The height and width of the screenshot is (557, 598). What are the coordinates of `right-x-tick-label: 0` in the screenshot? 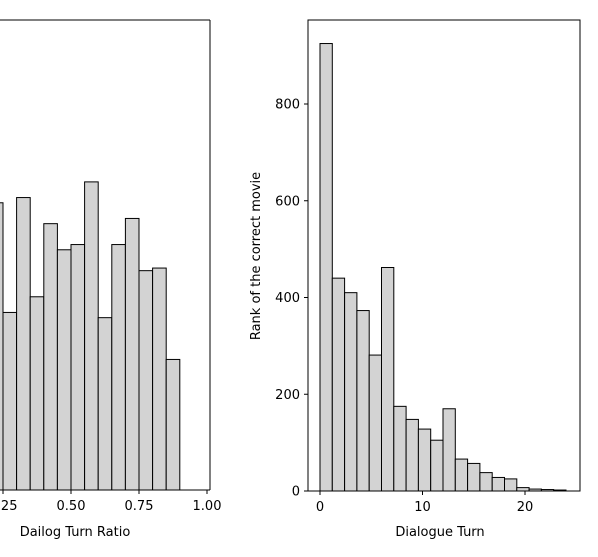 It's located at (320, 507).